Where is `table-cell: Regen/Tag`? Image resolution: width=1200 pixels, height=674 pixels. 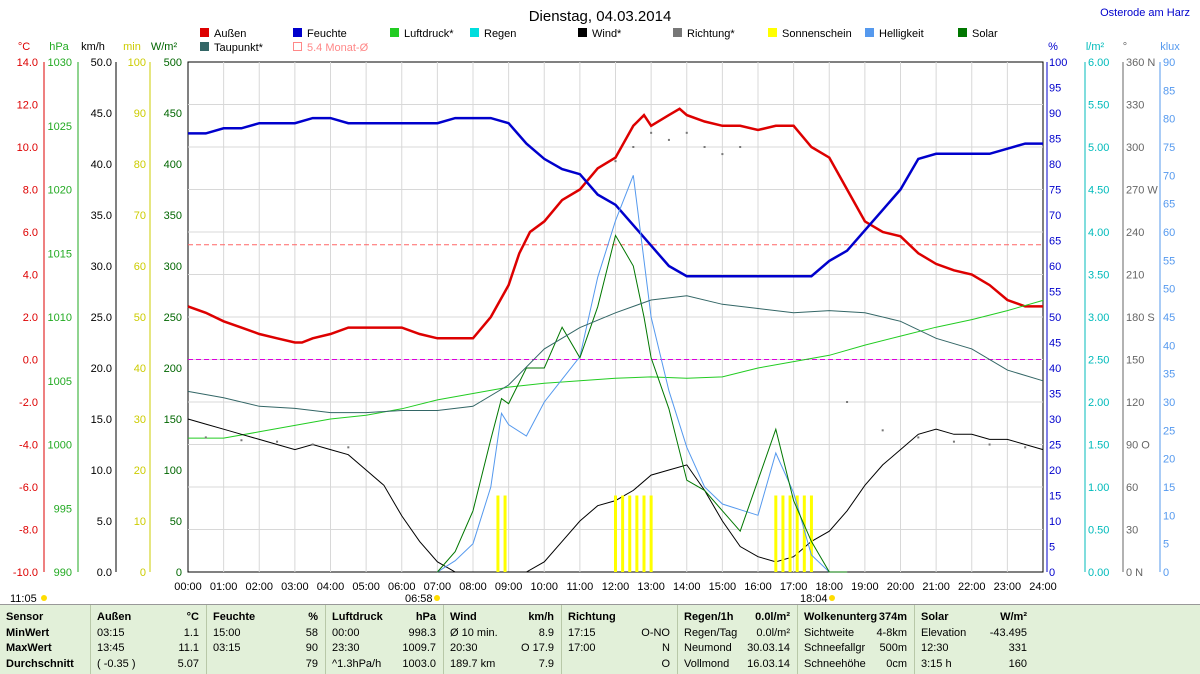
table-cell: Regen/Tag is located at coordinates (710, 633).